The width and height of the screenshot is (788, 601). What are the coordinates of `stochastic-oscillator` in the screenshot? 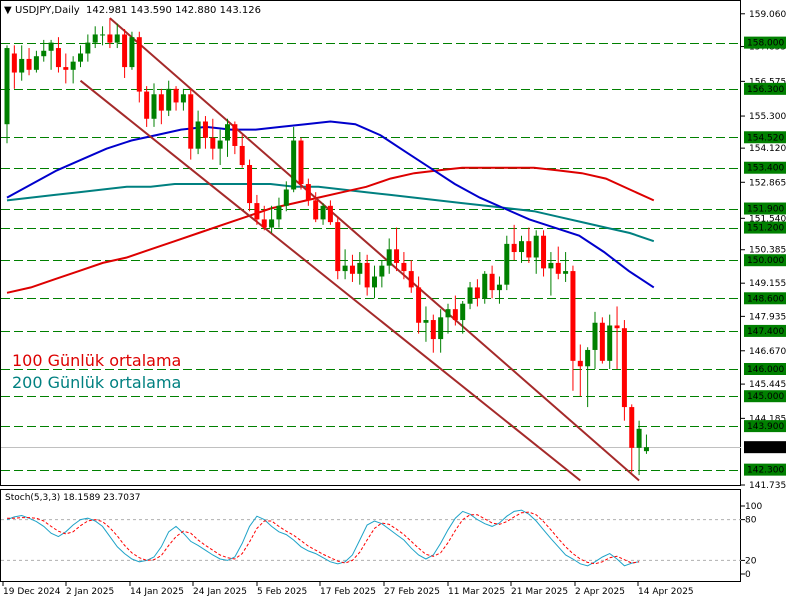 It's located at (371, 538).